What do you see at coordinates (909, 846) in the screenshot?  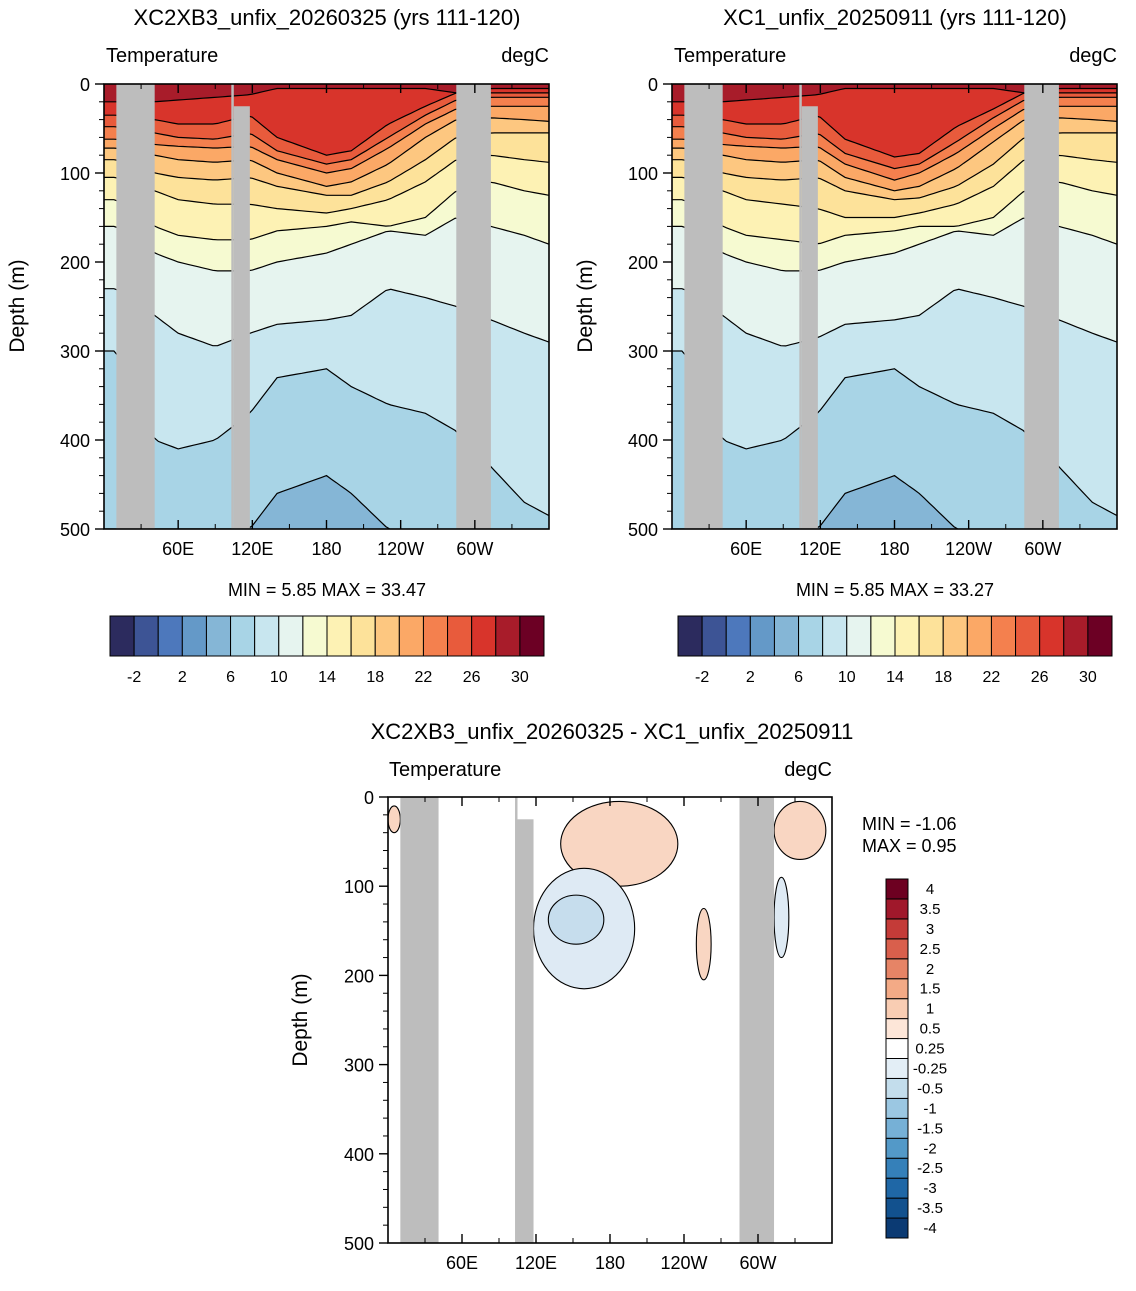 I see `panel-3-max-label: MAX = 0.95` at bounding box center [909, 846].